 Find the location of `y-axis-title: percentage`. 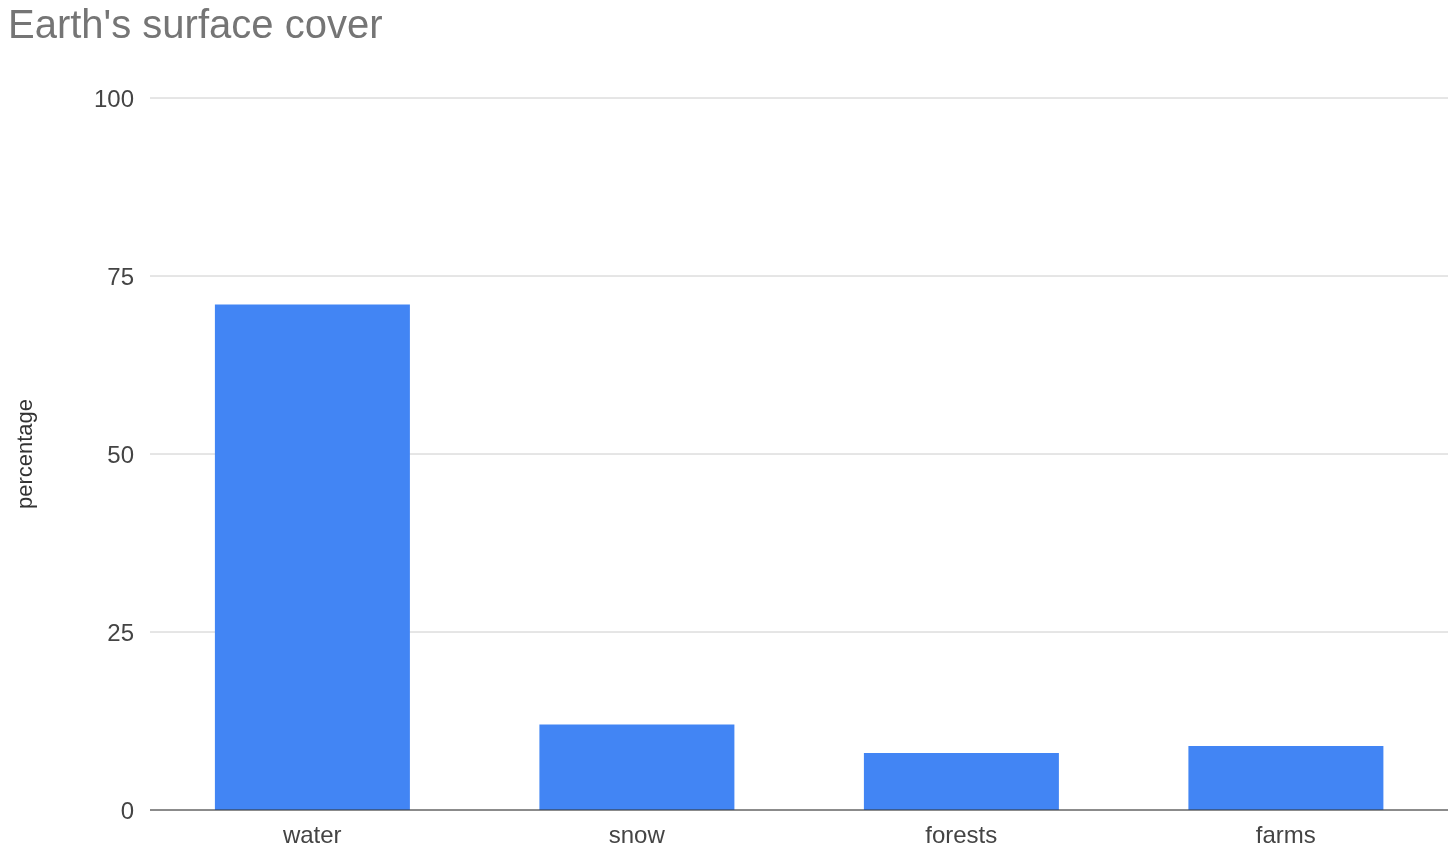

y-axis-title: percentage is located at coordinates (24, 454).